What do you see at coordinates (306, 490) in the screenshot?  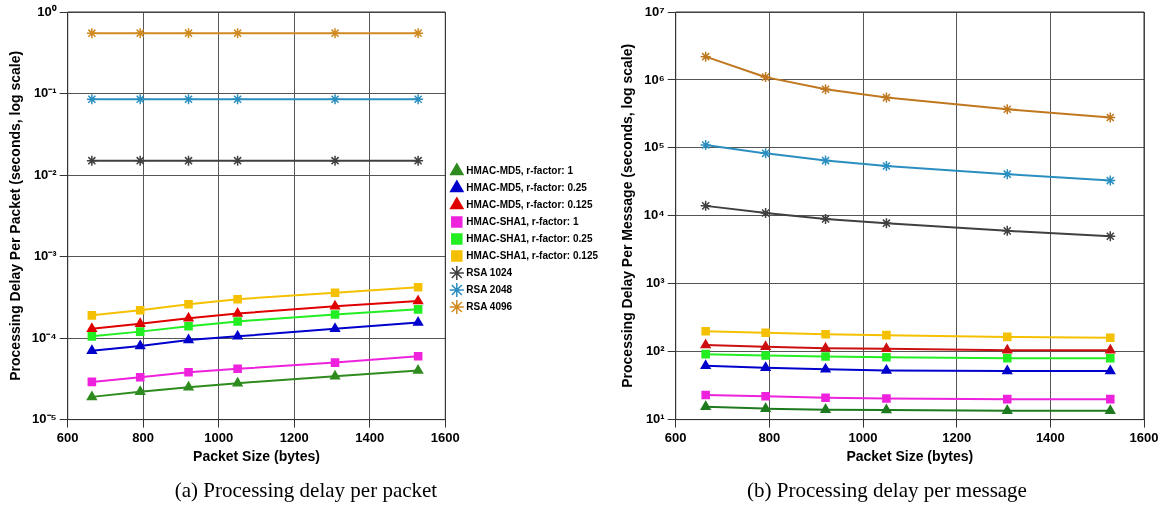 I see `text: (a) Processing delay per packet` at bounding box center [306, 490].